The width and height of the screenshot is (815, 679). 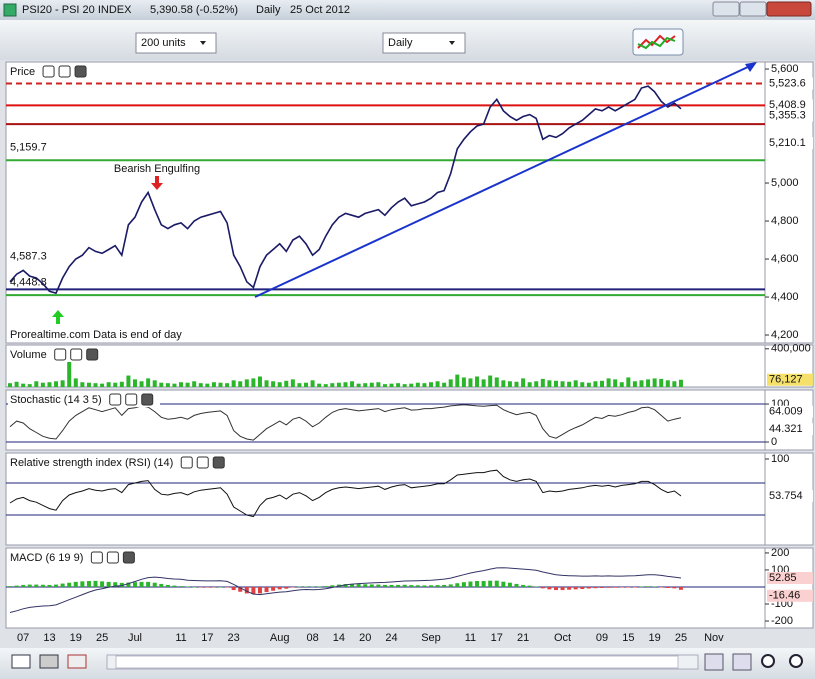 I want to click on print-button, so click(x=49, y=661).